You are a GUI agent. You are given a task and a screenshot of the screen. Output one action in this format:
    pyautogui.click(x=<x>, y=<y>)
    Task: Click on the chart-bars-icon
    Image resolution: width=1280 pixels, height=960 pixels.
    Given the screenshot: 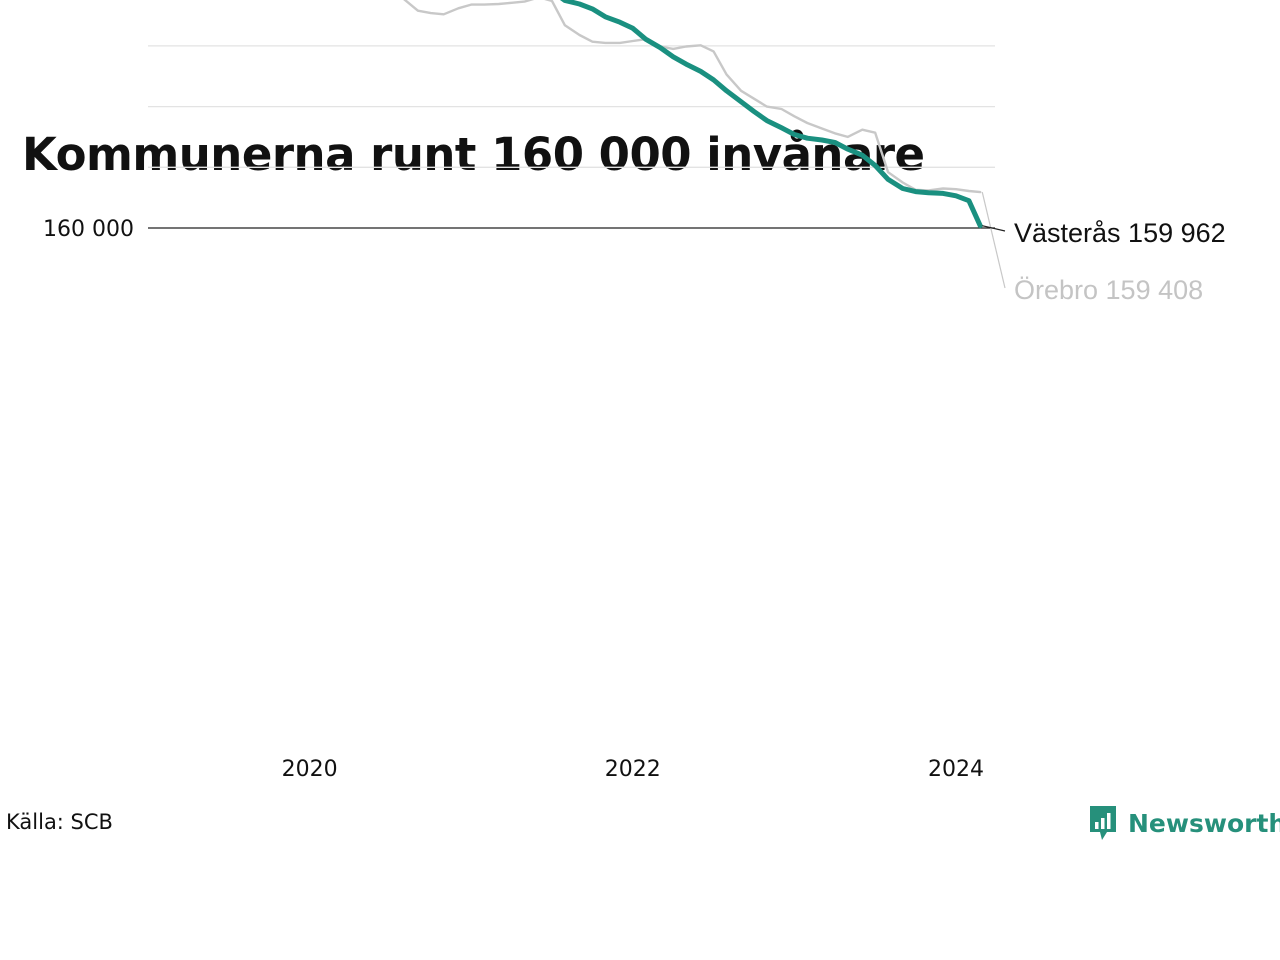 What is the action you would take?
    pyautogui.click(x=1103, y=823)
    